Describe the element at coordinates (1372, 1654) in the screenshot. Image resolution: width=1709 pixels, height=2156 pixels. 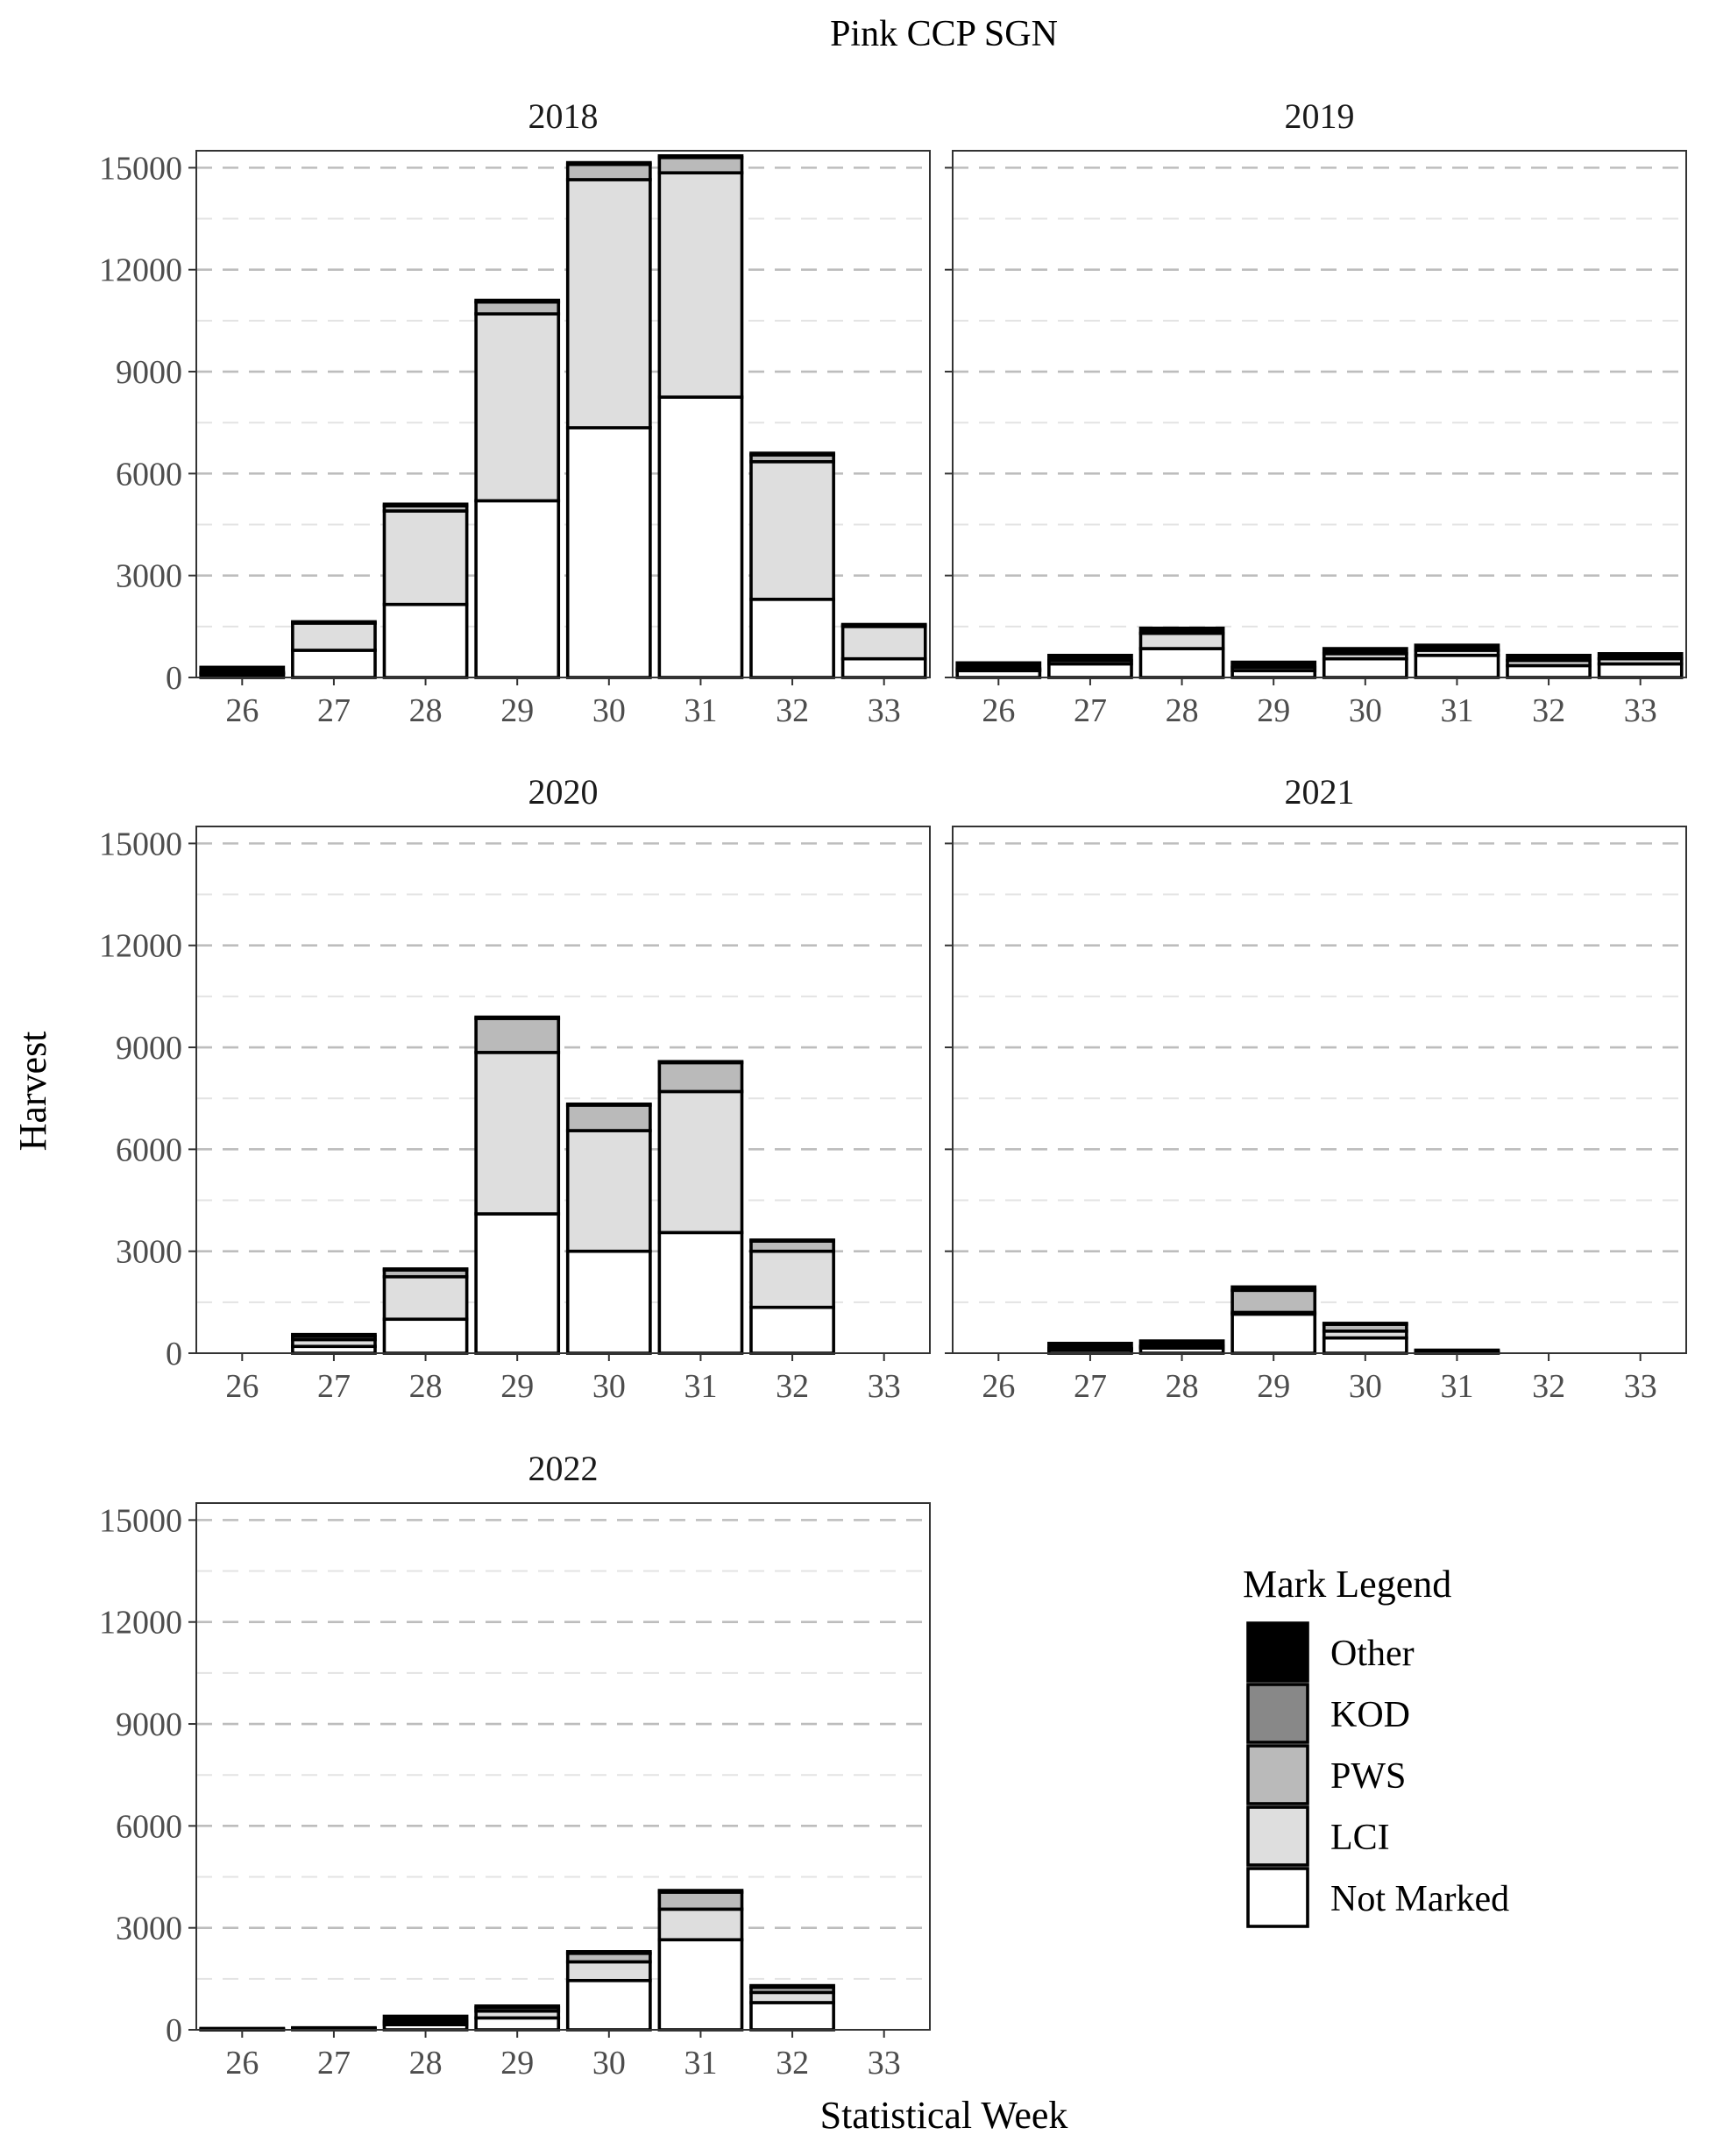
I see `legend-label-other: Other` at that location.